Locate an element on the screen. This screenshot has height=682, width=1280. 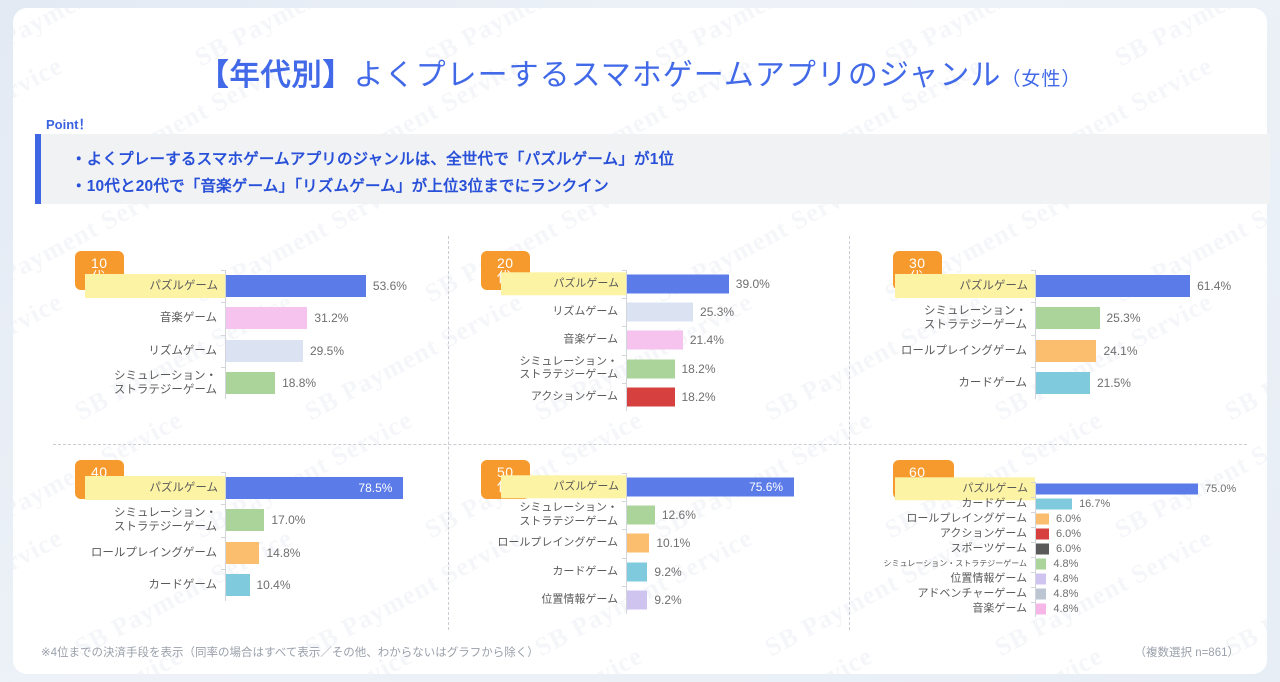
bar-value-label: 14.8% is located at coordinates (283, 552).